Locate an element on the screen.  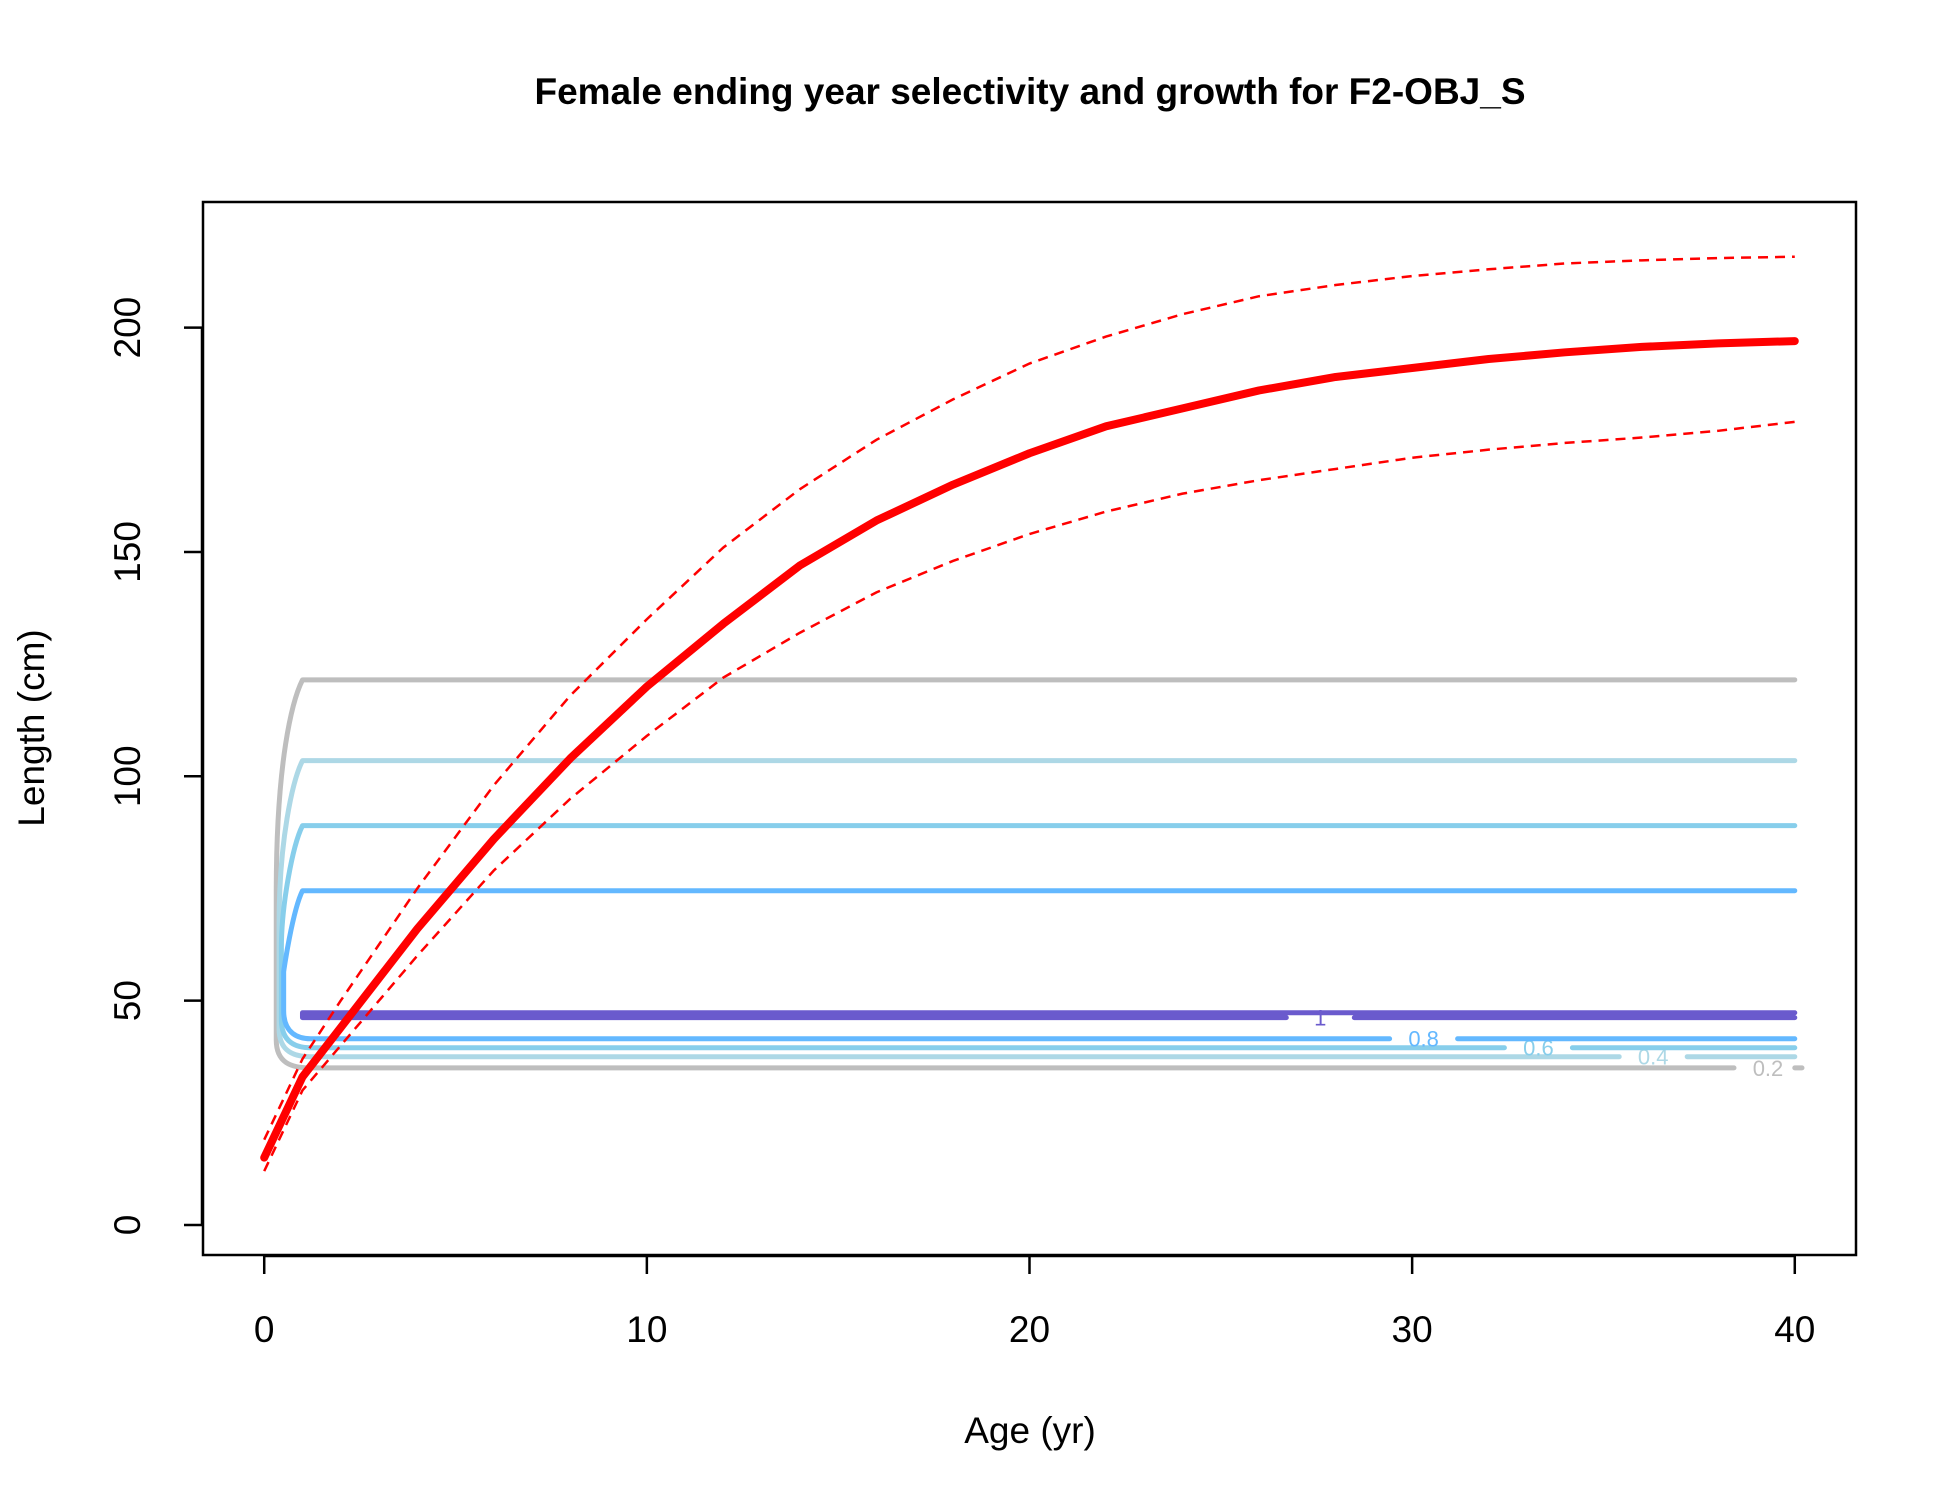
y-tick-label: 50 is located at coordinates (127, 1000).